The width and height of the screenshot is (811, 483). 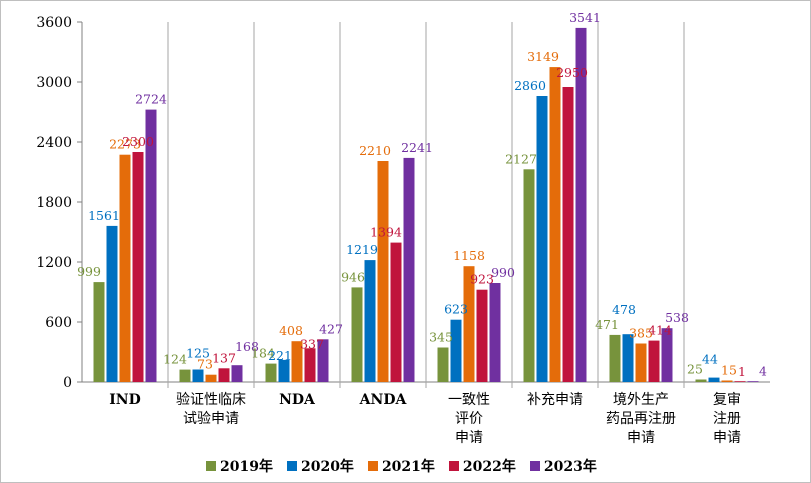 I want to click on legend-item: 2021年, so click(x=401, y=466).